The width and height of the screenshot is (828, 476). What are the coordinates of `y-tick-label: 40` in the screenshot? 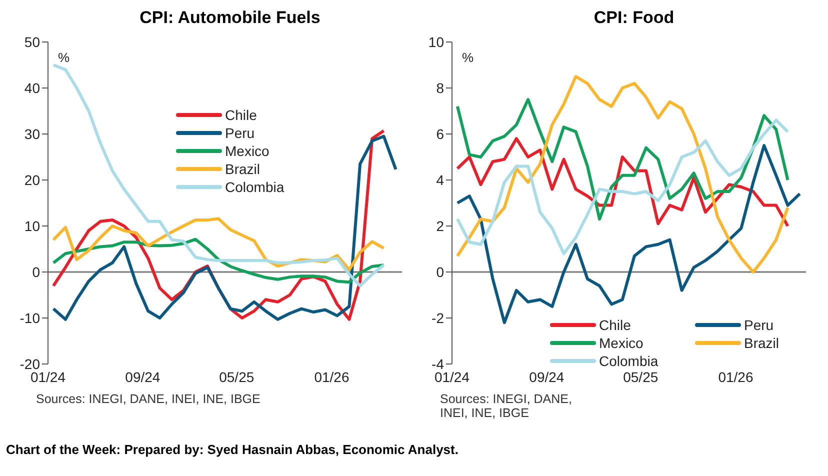 It's located at (32, 88).